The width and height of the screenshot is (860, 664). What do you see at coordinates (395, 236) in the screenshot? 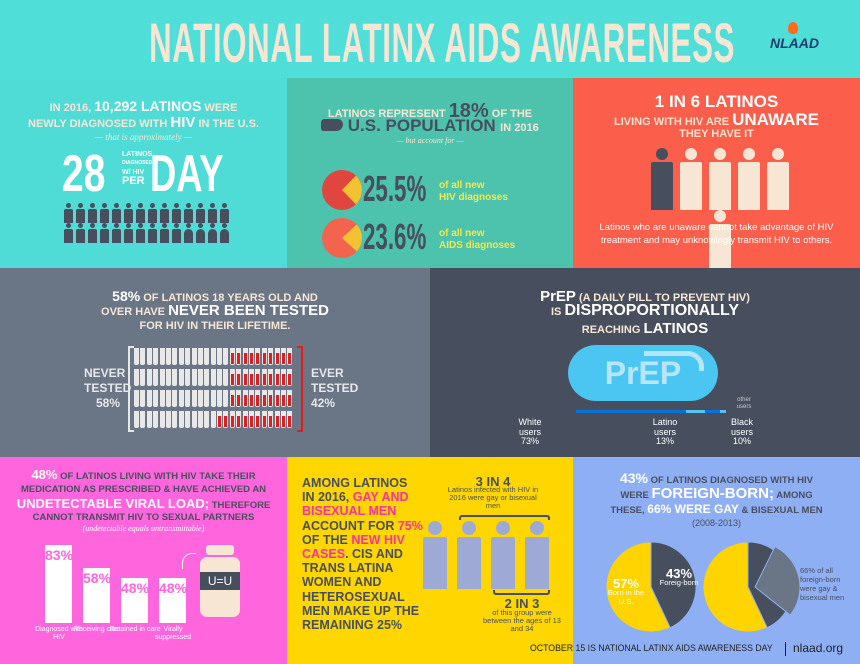
I see `stat-value: 23.6%` at bounding box center [395, 236].